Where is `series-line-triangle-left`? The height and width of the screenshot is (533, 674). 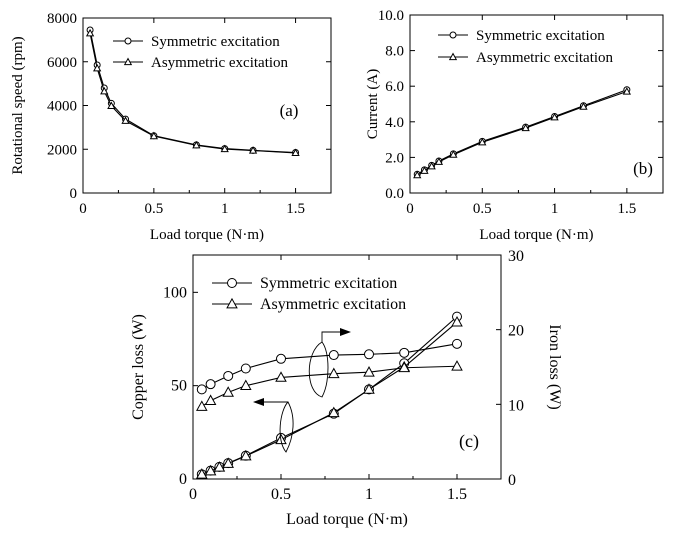
series-line-triangle-left is located at coordinates (329, 398).